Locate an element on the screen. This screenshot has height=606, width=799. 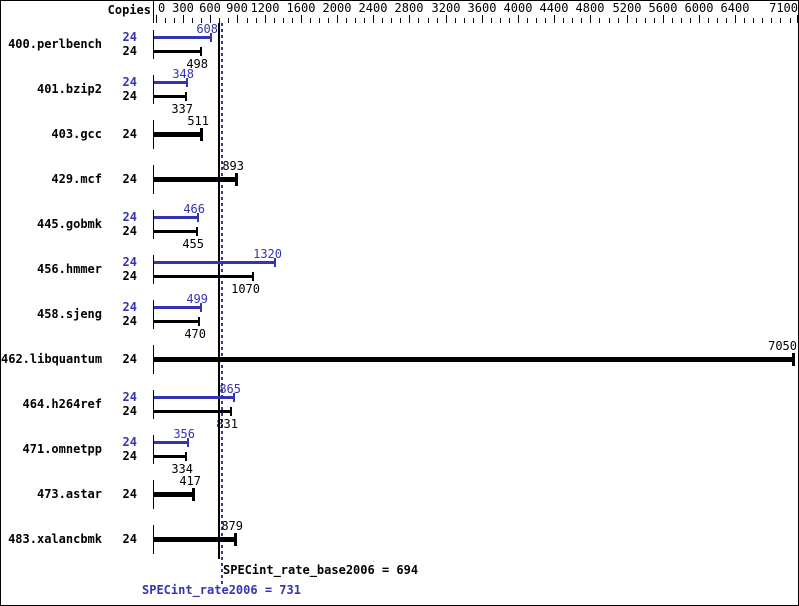
axis-tick-label: 300 is located at coordinates (183, 8).